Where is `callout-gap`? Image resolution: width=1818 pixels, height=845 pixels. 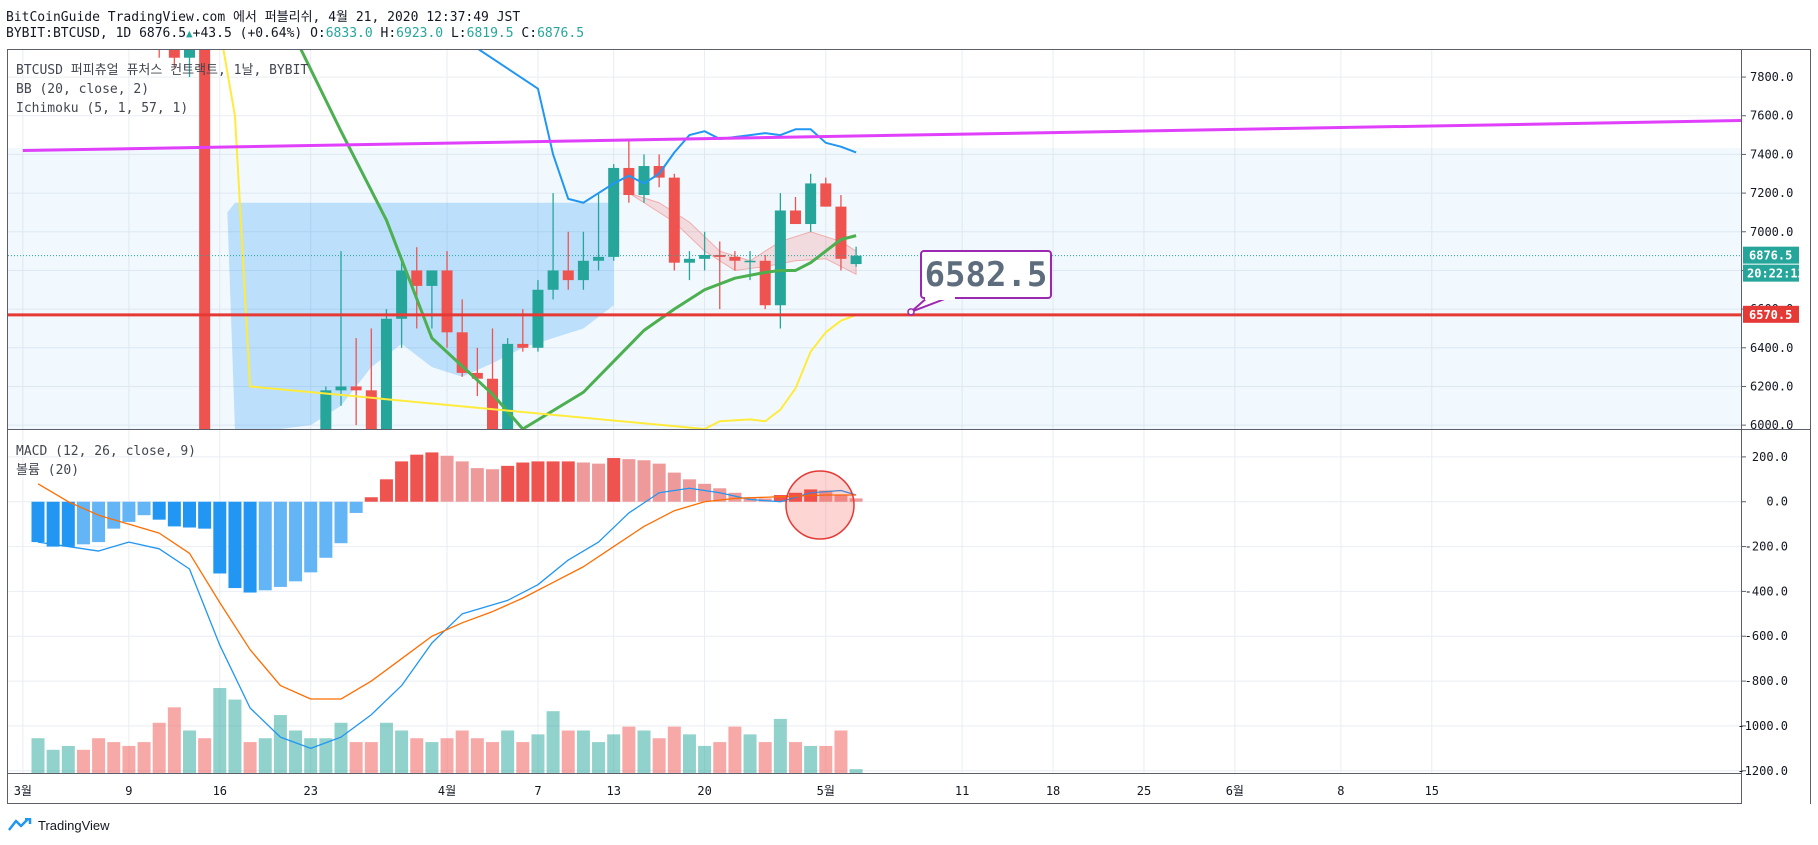 callout-gap is located at coordinates (940, 297).